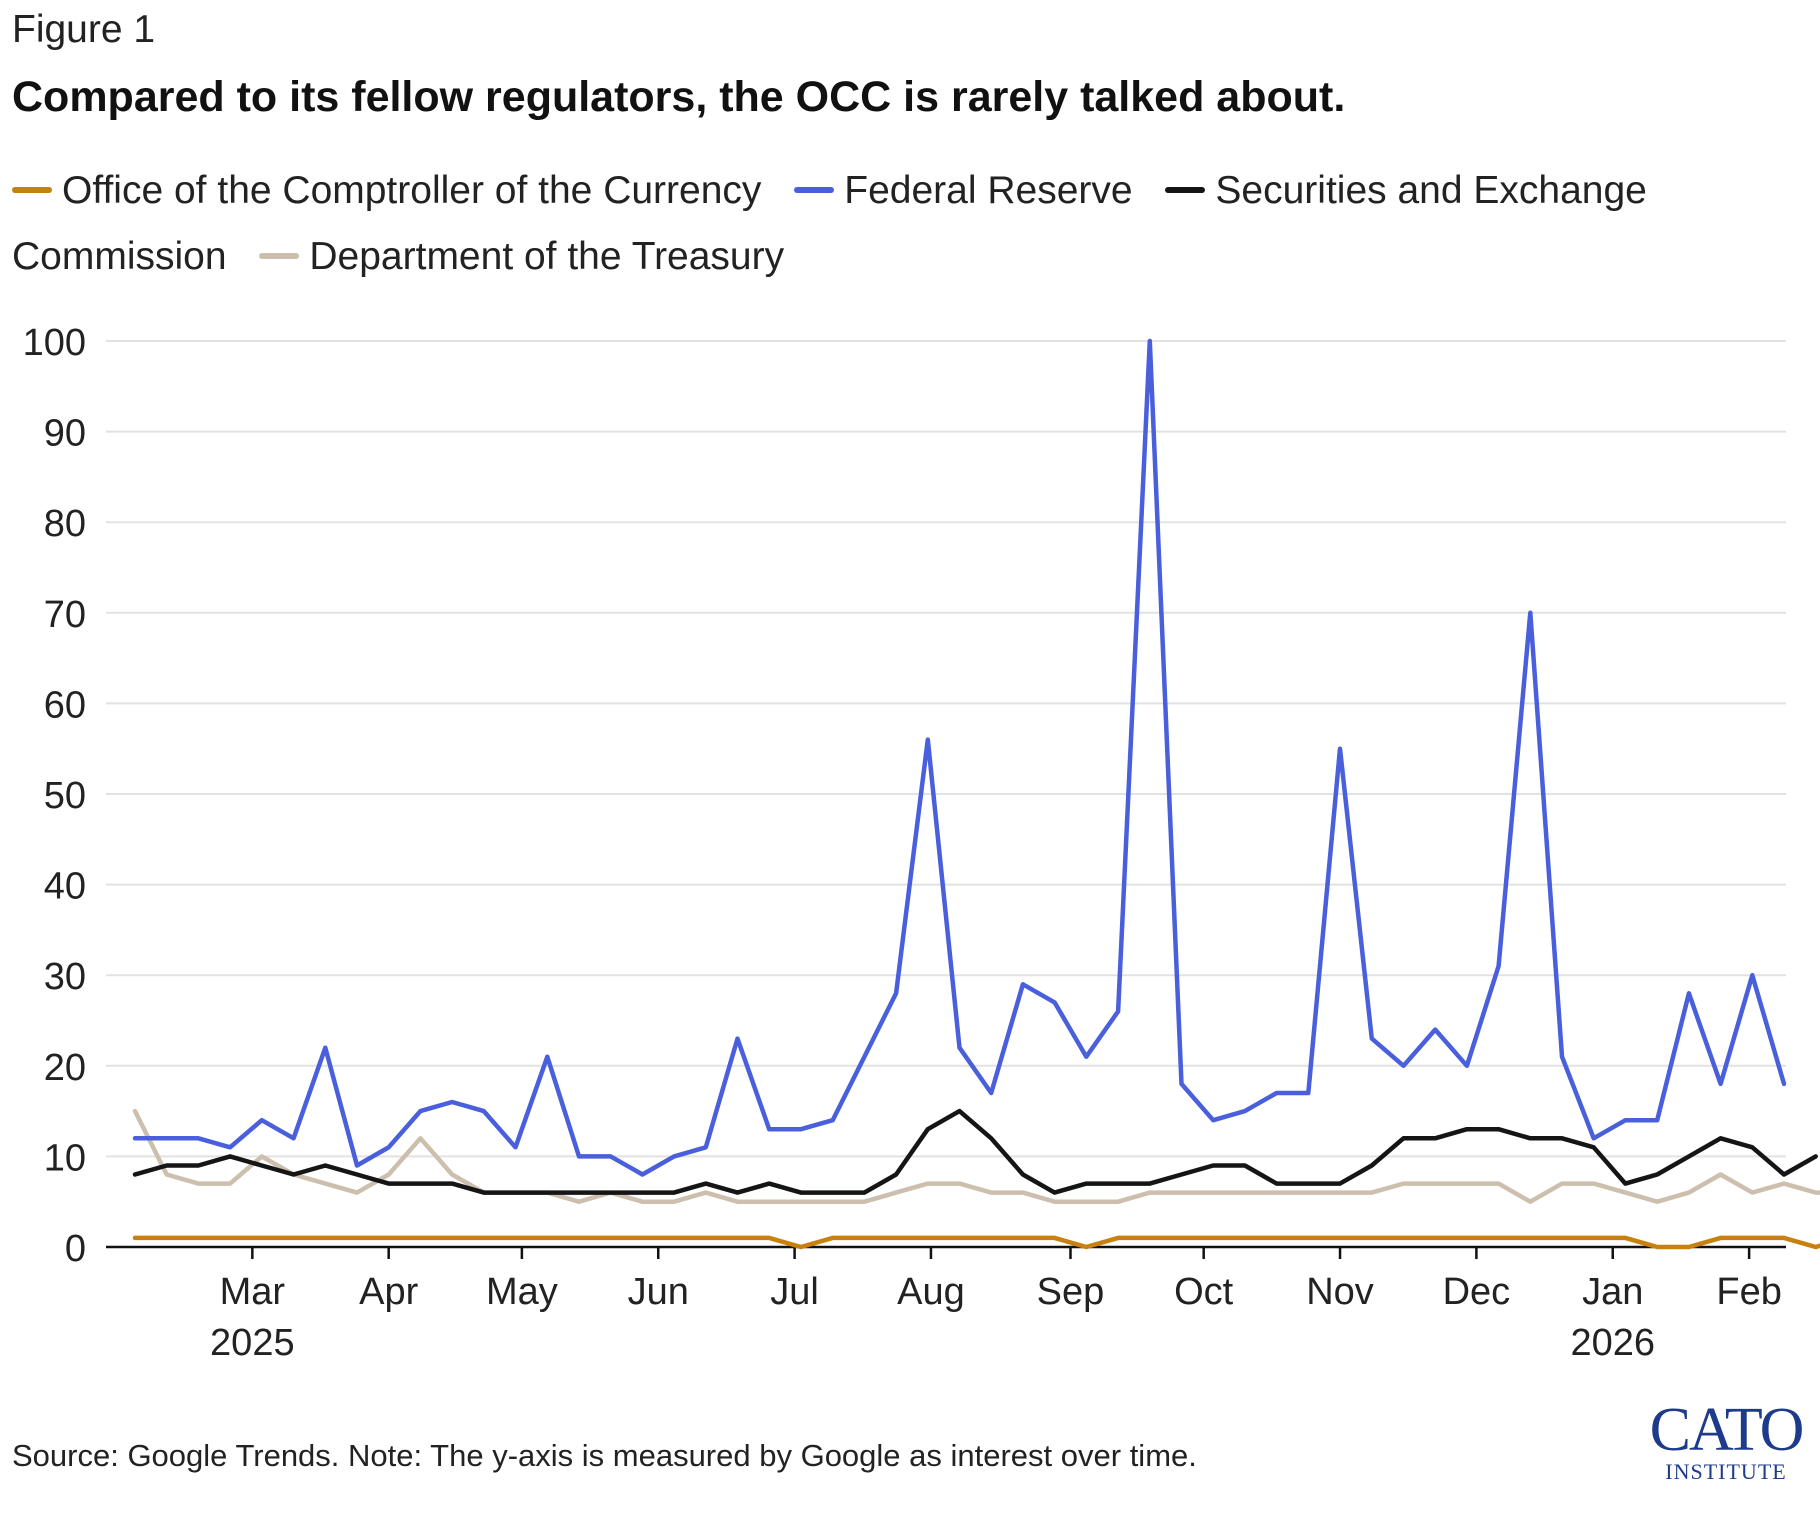 The image size is (1820, 1520). Describe the element at coordinates (1612, 1292) in the screenshot. I see `x-tick-label-jan: Jan` at that location.